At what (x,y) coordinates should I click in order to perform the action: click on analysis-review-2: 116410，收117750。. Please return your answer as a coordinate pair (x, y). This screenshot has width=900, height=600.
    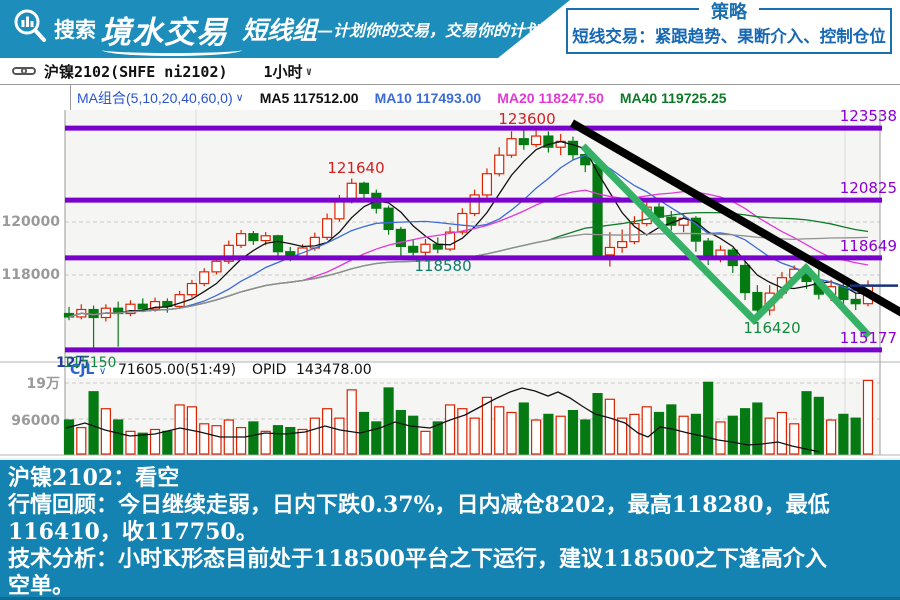
    Looking at the image, I should click on (133, 532).